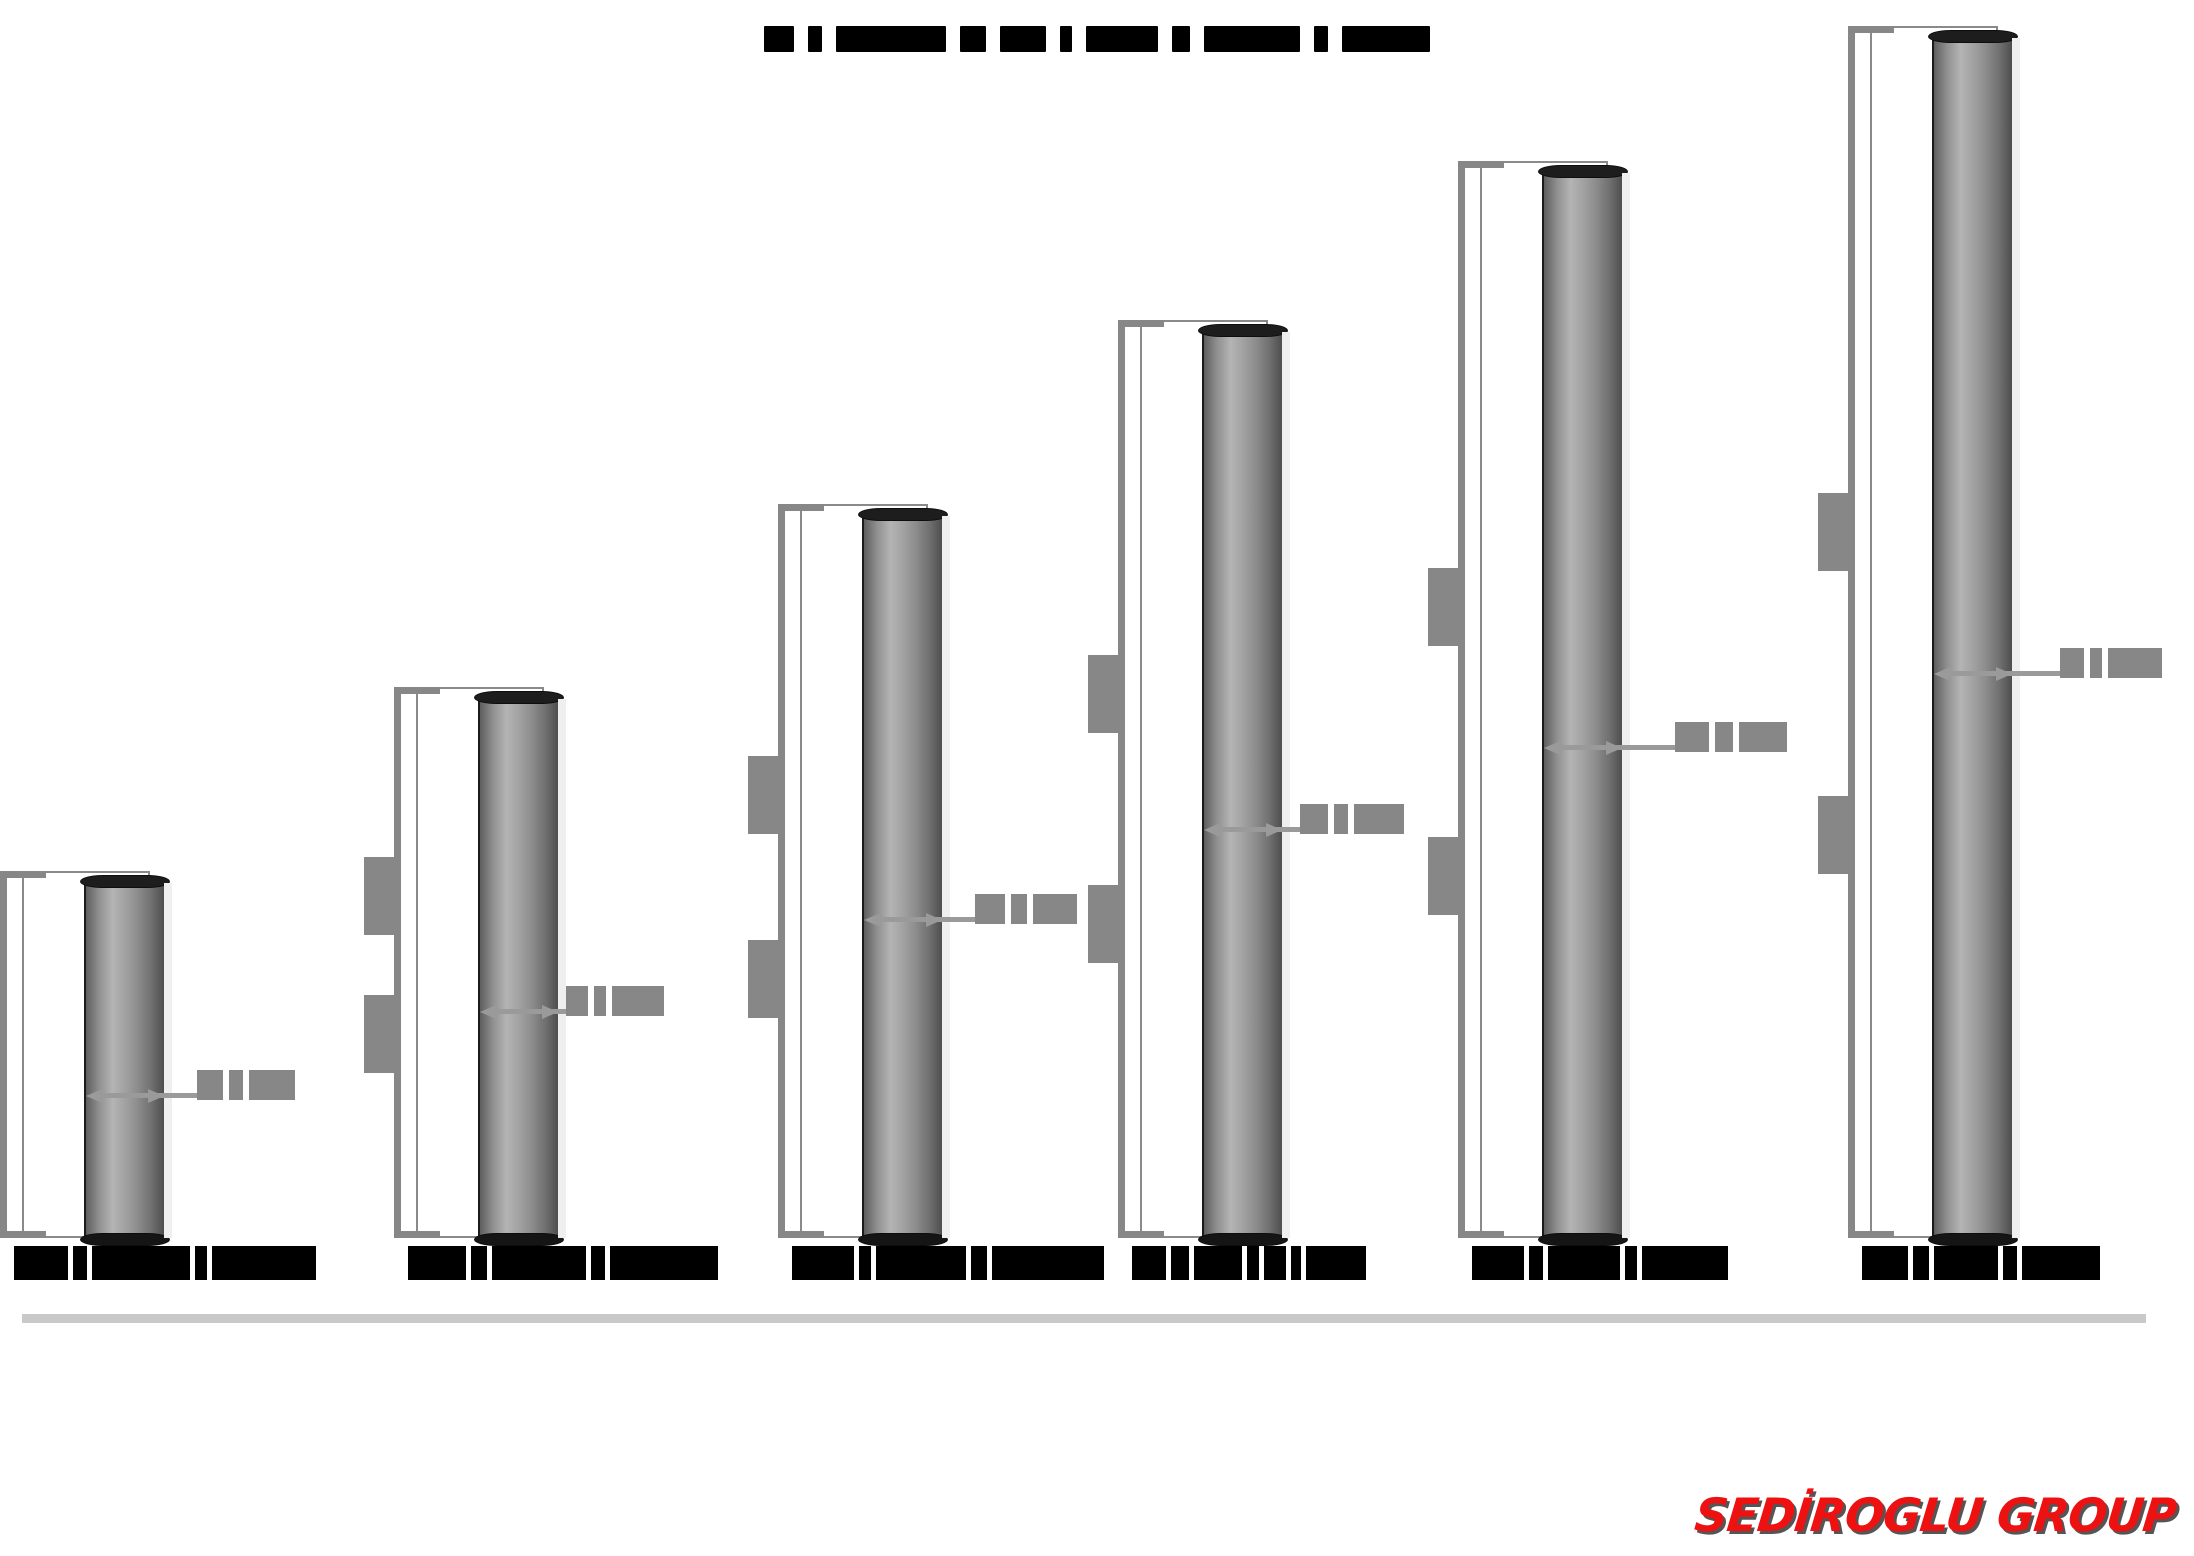  I want to click on company-logo: SEDİROGLU GROUP, so click(1935, 1515).